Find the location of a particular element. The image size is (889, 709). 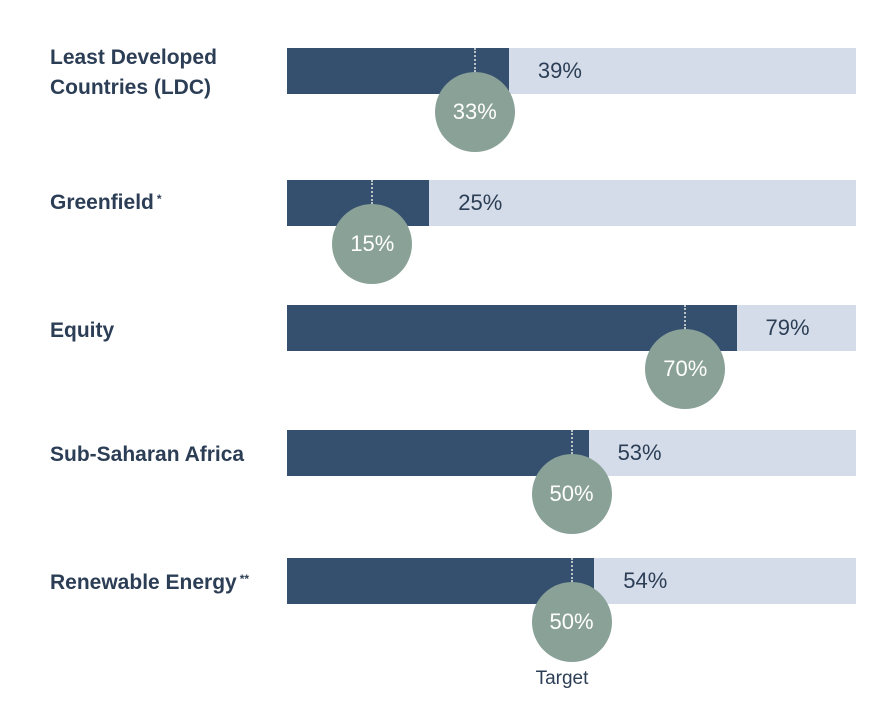

bar-value-label: 79% is located at coordinates (787, 327).